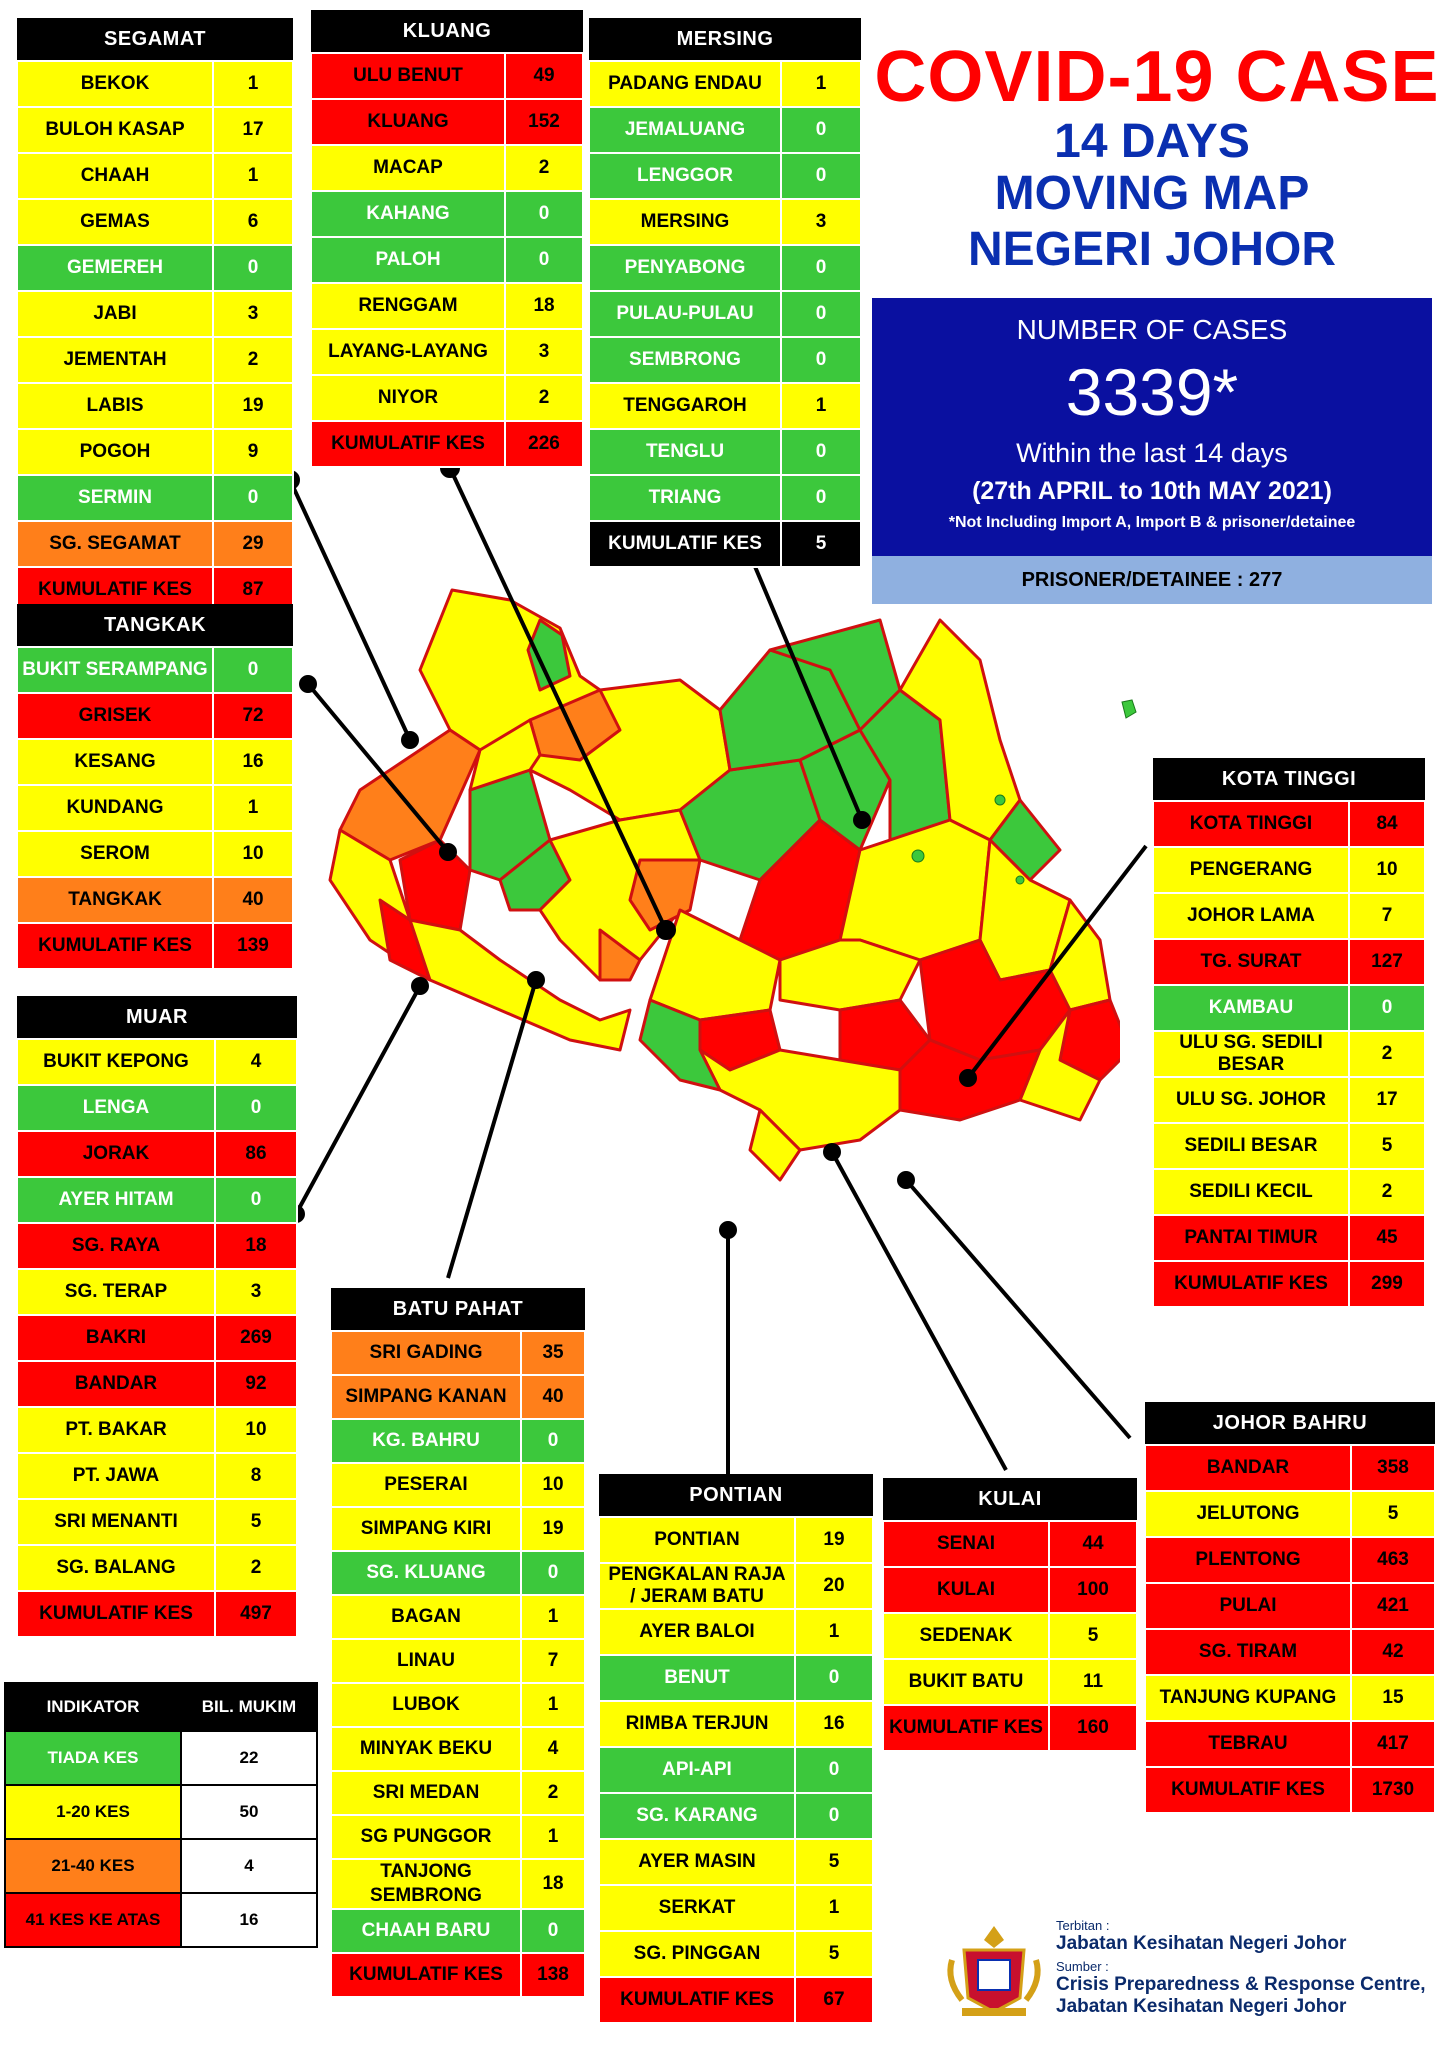  I want to click on table-row: SEDILI KECIL 2, so click(1289, 1192).